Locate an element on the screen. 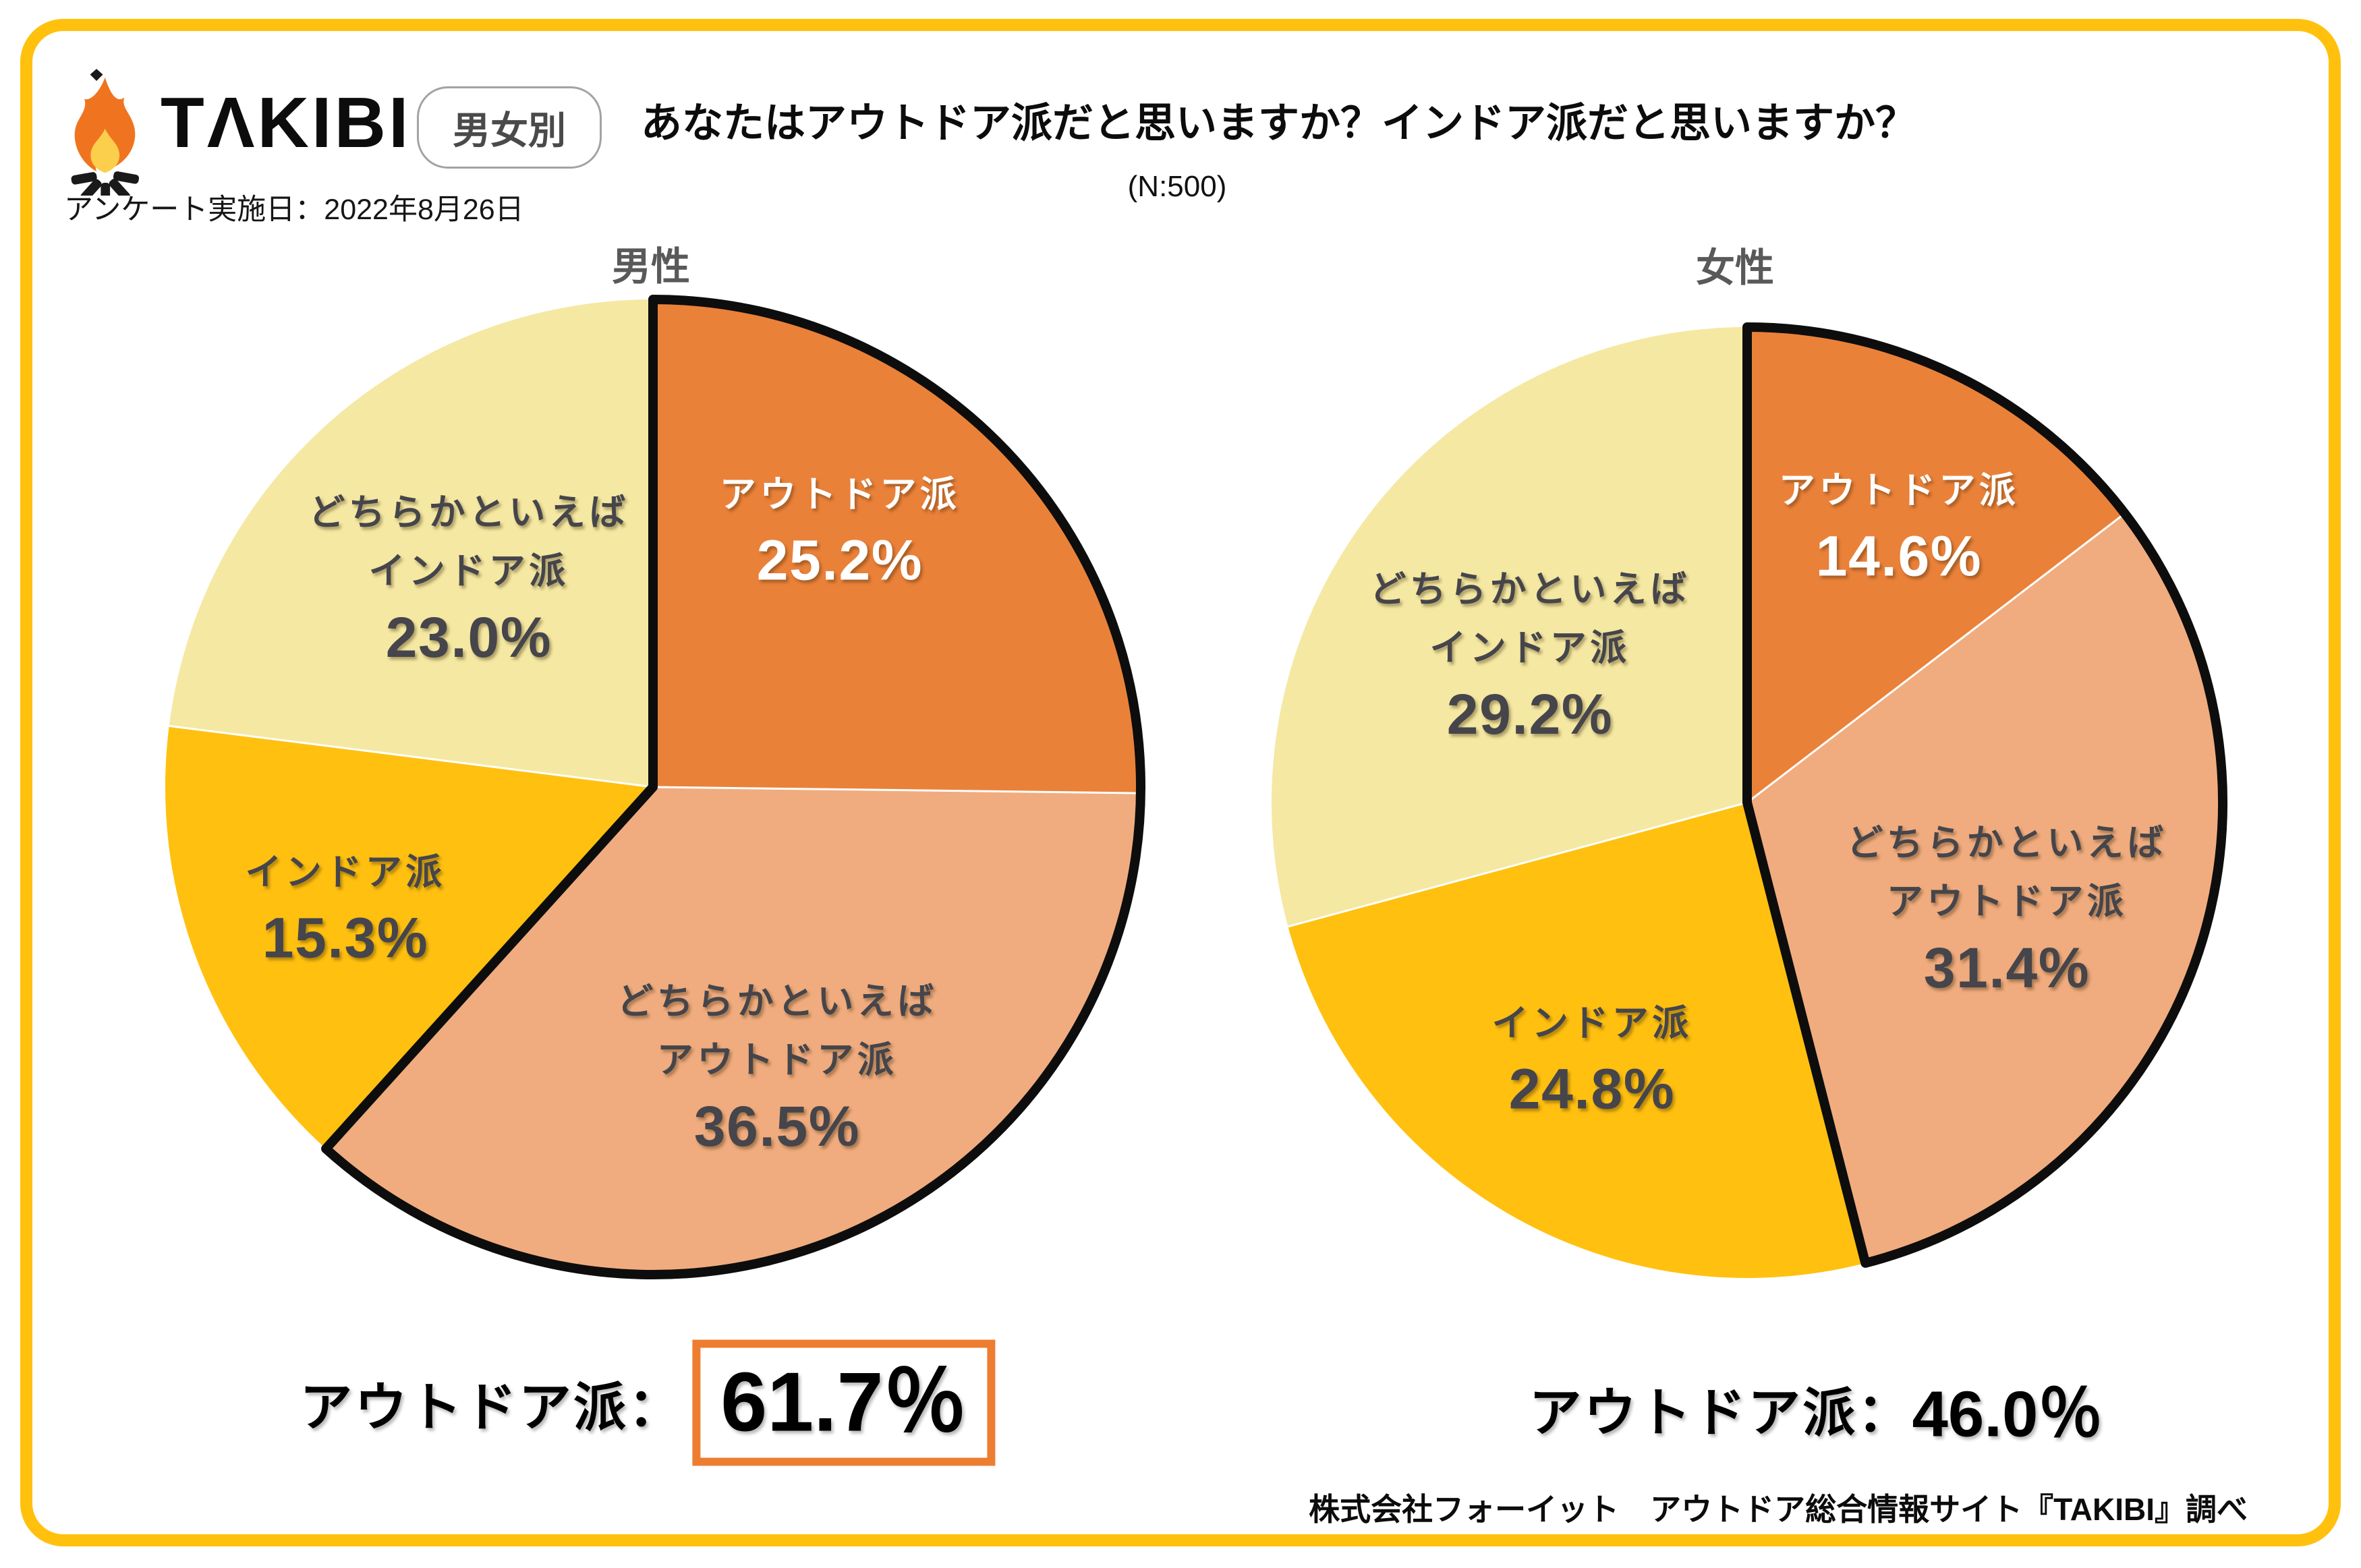 The width and height of the screenshot is (2361, 1568). logo-text: TΛKIBI is located at coordinates (286, 123).